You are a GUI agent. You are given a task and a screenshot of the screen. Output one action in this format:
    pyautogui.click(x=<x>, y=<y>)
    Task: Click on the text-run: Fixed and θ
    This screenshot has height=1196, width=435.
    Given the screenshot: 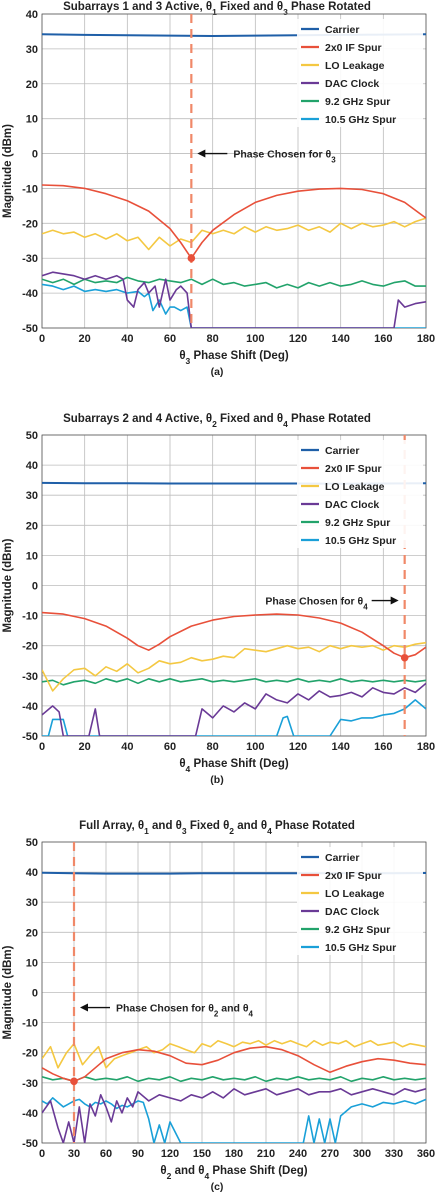 What is the action you would take?
    pyautogui.click(x=250, y=7)
    